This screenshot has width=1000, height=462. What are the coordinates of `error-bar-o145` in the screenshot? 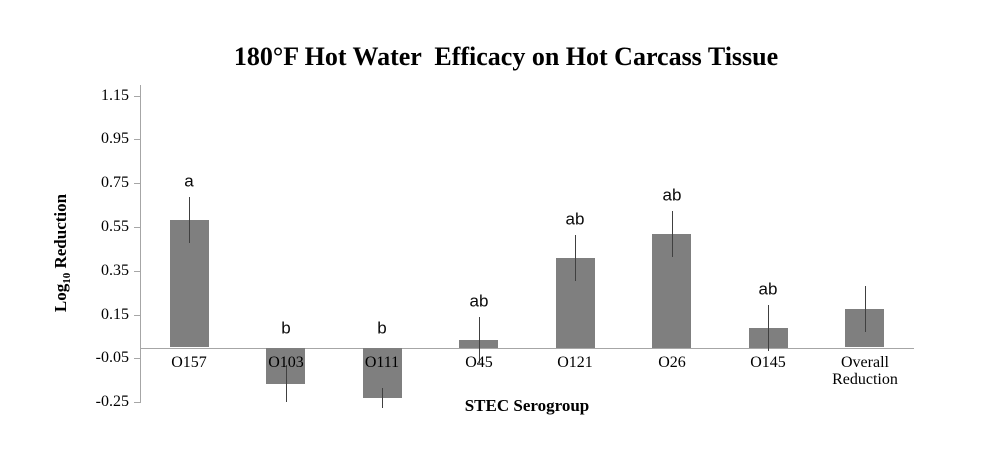 It's located at (768, 328).